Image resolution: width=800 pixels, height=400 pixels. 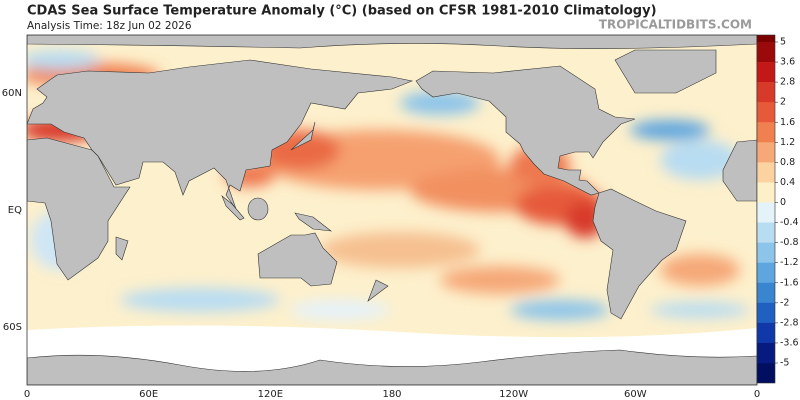 I want to click on lon-label: 120E, so click(x=270, y=394).